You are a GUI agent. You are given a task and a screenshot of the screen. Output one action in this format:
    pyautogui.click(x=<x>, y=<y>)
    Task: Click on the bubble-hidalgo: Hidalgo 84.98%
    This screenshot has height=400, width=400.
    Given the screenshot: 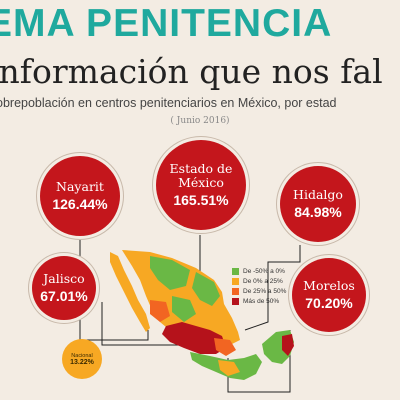 What is the action you would take?
    pyautogui.click(x=318, y=204)
    